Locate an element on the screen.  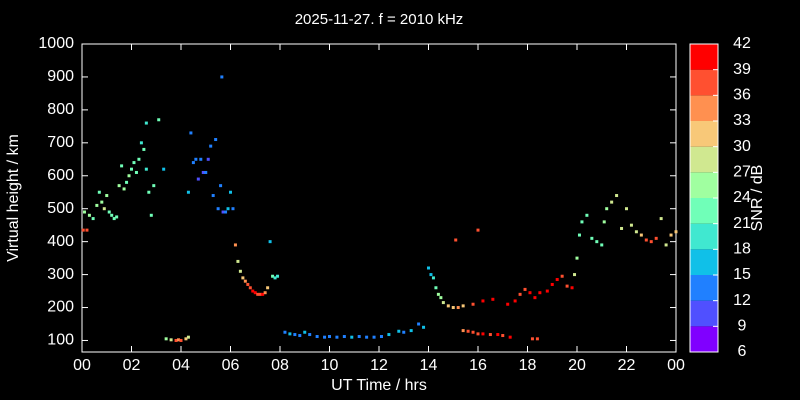
x-tick-label: 12 is located at coordinates (379, 365).